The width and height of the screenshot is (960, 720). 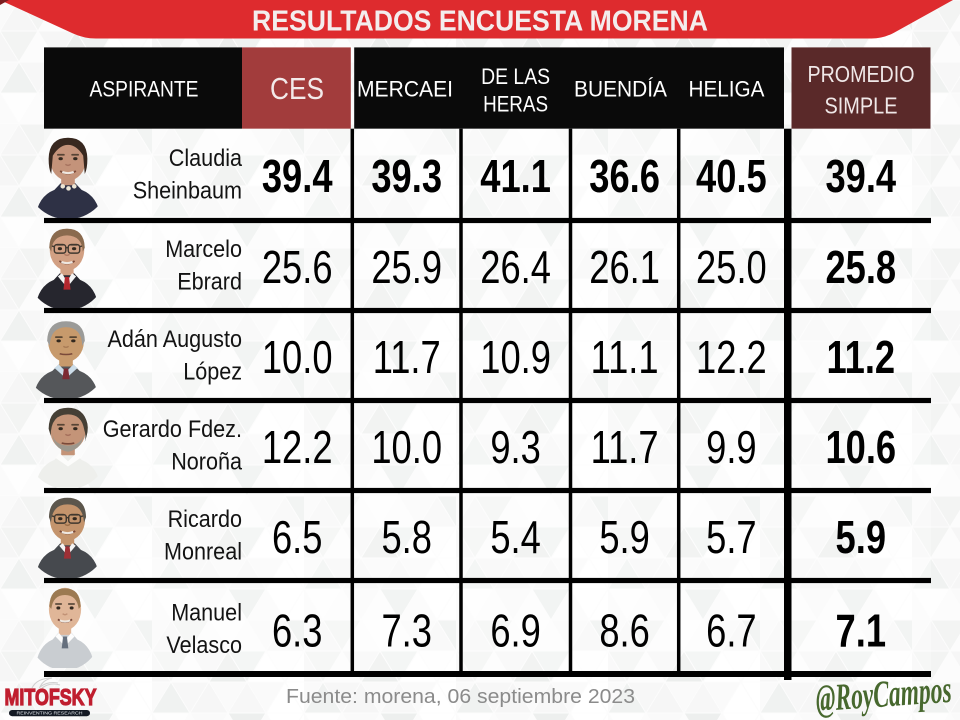 I want to click on svg-text: Monreal, so click(x=203, y=552).